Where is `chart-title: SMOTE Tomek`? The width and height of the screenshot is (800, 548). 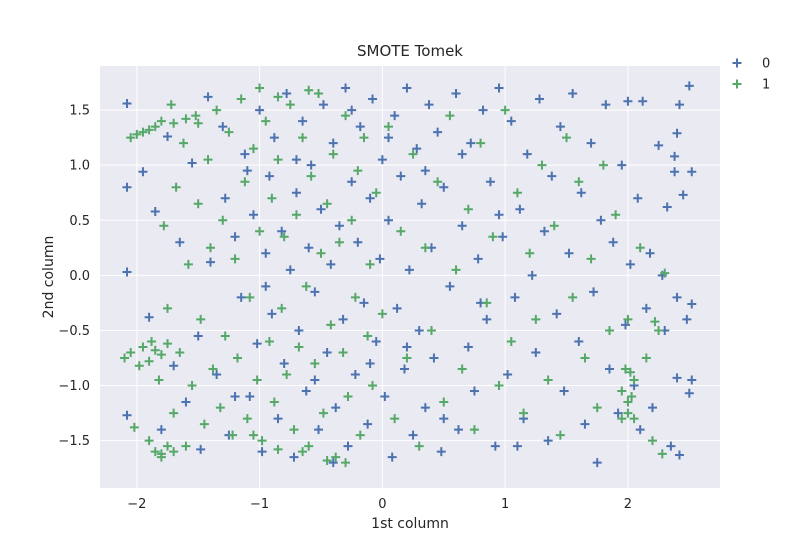
chart-title: SMOTE Tomek is located at coordinates (410, 51).